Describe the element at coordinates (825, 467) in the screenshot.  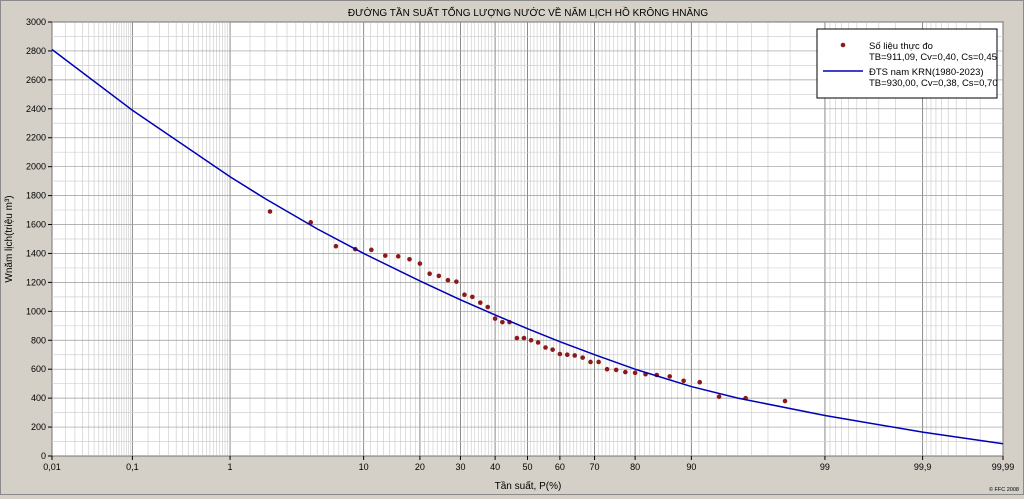
I see `x-tick-label: 99` at that location.